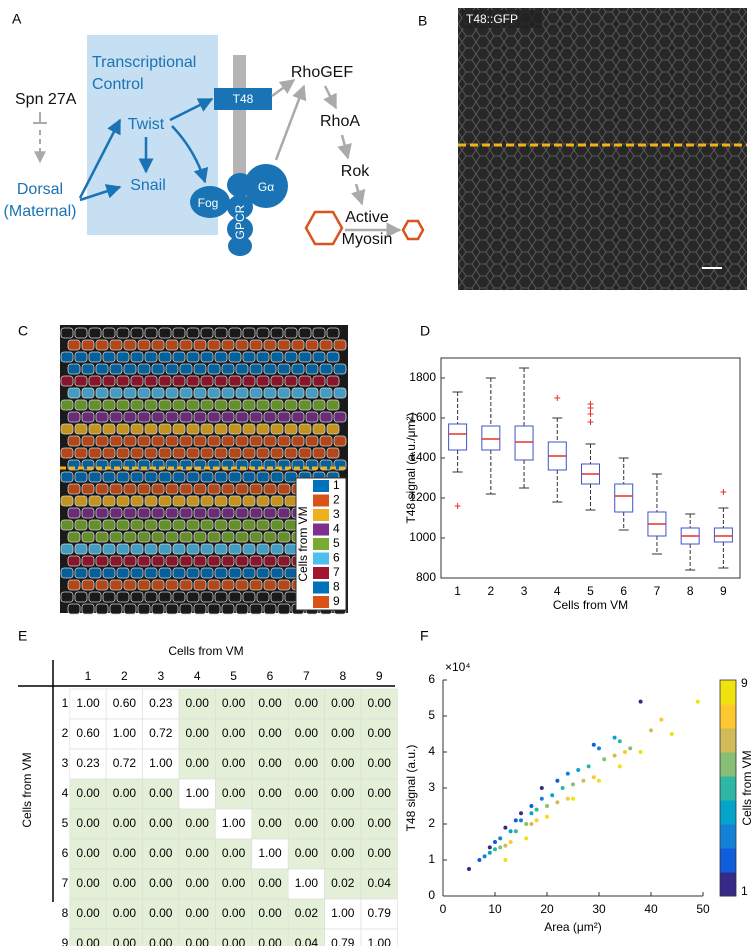 This screenshot has height=951, width=755. What do you see at coordinates (17, 19) in the screenshot?
I see `panel-label: A` at bounding box center [17, 19].